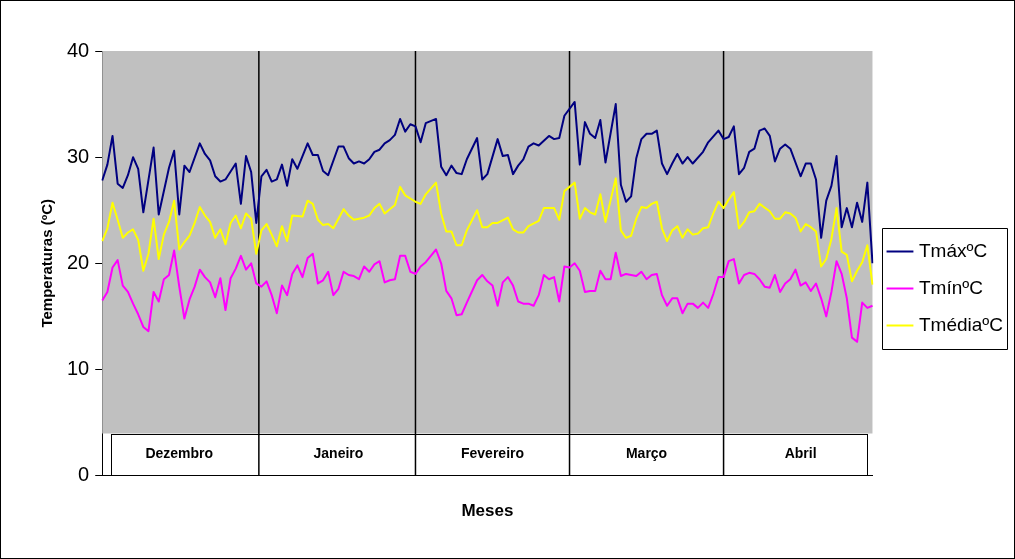 This screenshot has height=559, width=1015. What do you see at coordinates (179, 453) in the screenshot?
I see `x-tick-label: Dezembro` at bounding box center [179, 453].